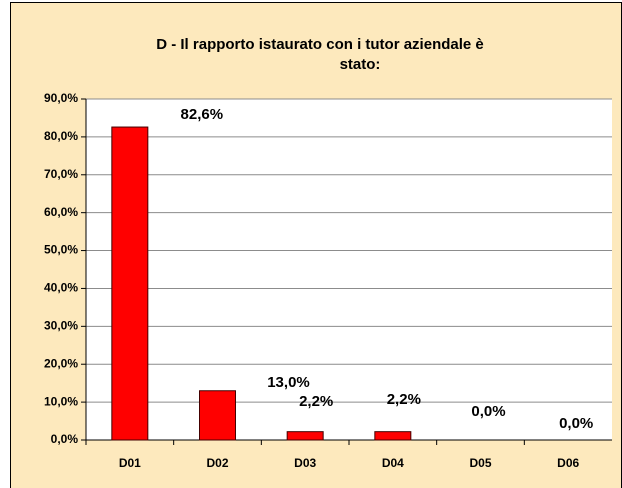 The height and width of the screenshot is (488, 622). Describe the element at coordinates (61, 136) in the screenshot. I see `y-tick-label: 80,0%` at that location.